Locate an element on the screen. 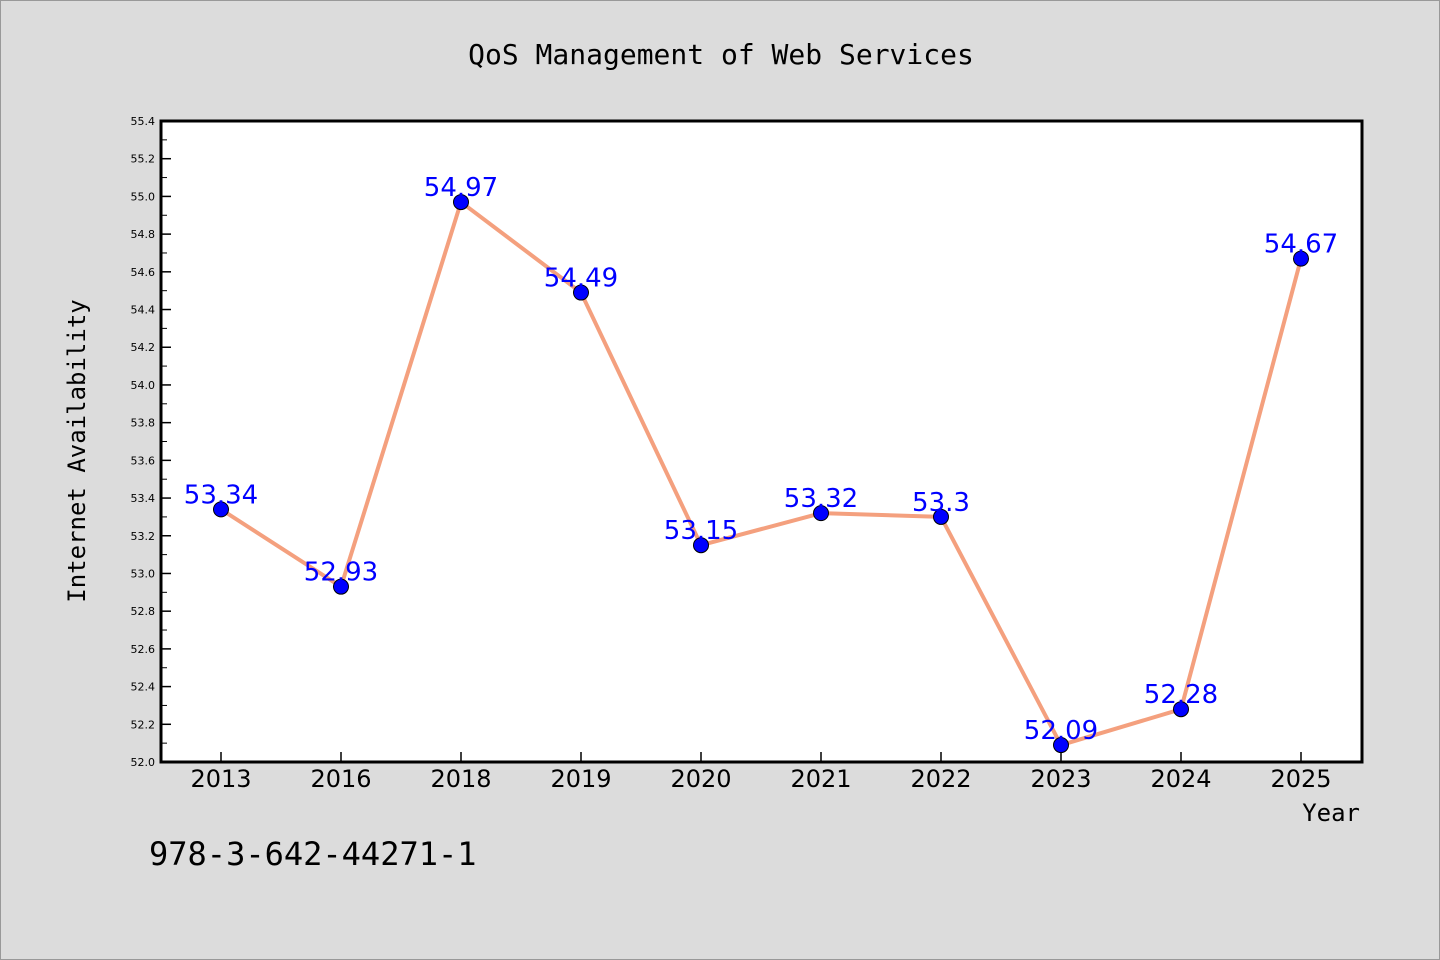 Image resolution: width=1440 pixels, height=960 pixels. data-label: 53.3 is located at coordinates (941, 503).